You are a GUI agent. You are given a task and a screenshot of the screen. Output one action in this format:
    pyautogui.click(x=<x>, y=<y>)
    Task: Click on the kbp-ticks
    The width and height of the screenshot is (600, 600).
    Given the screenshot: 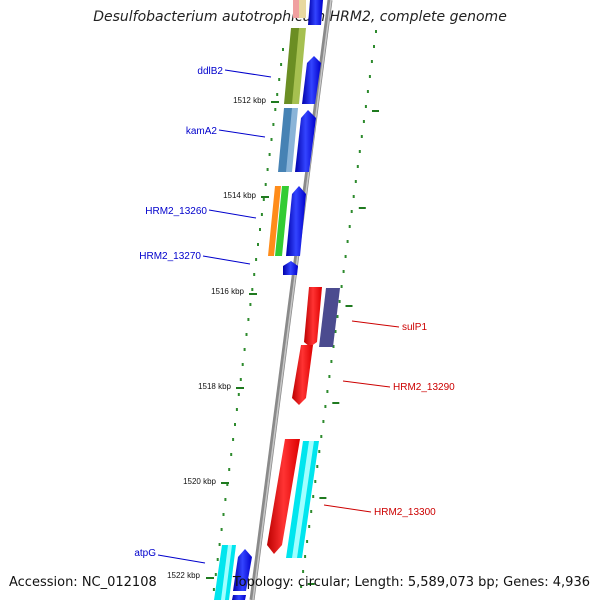 What is the action you would take?
    pyautogui.click(x=242, y=340)
    